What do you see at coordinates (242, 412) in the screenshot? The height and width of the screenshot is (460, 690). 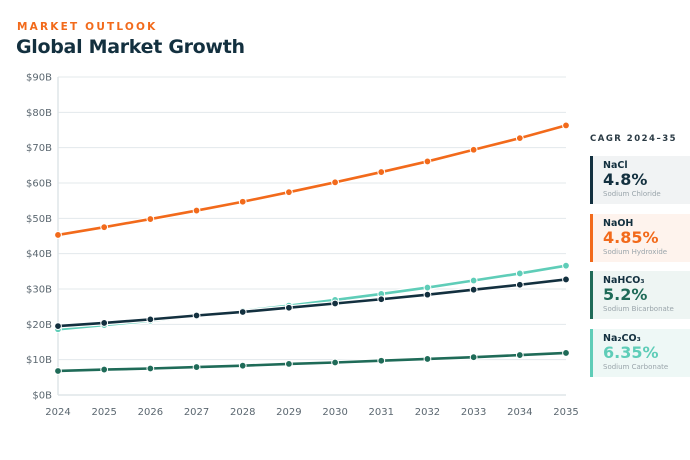 I see `x-tick-label: 2028` at bounding box center [242, 412].